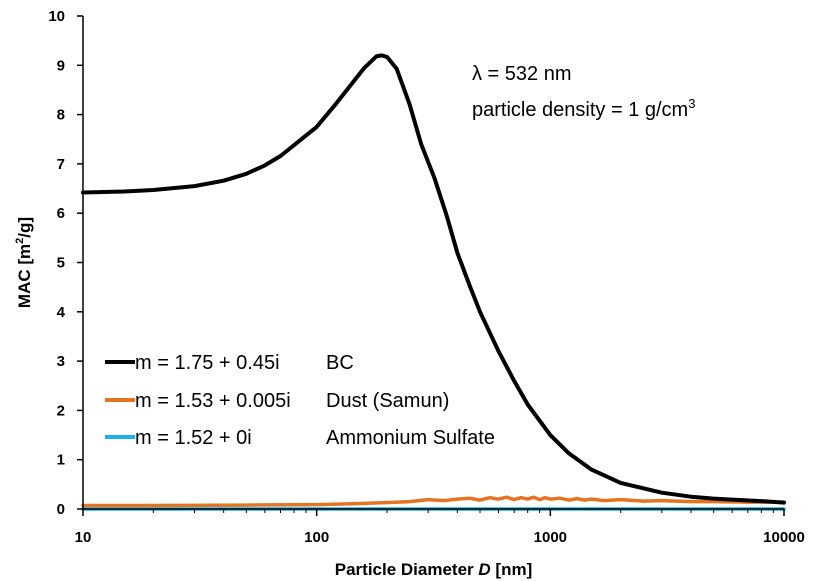 This screenshot has height=581, width=813. I want to click on legend-label-3: Ammonium Sulfate, so click(410, 438).